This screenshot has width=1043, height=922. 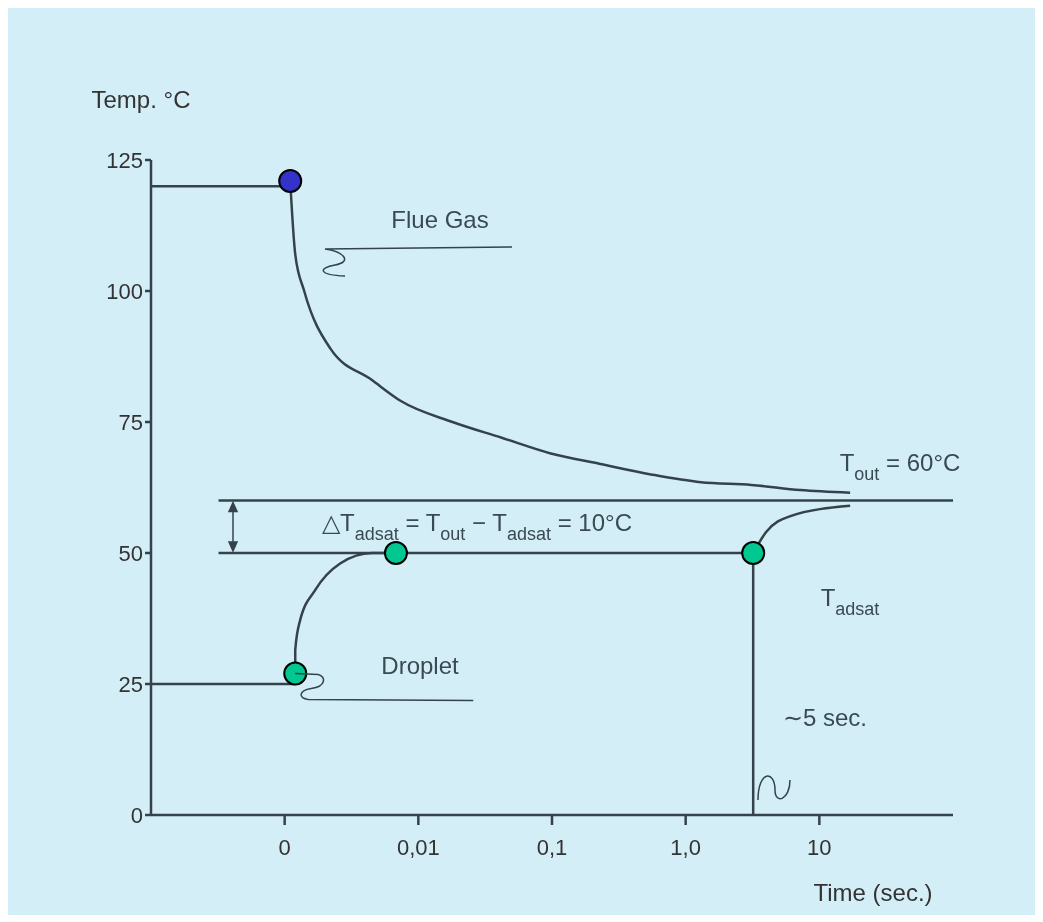 I want to click on y-axis-title: Temp. °C, so click(x=141, y=99).